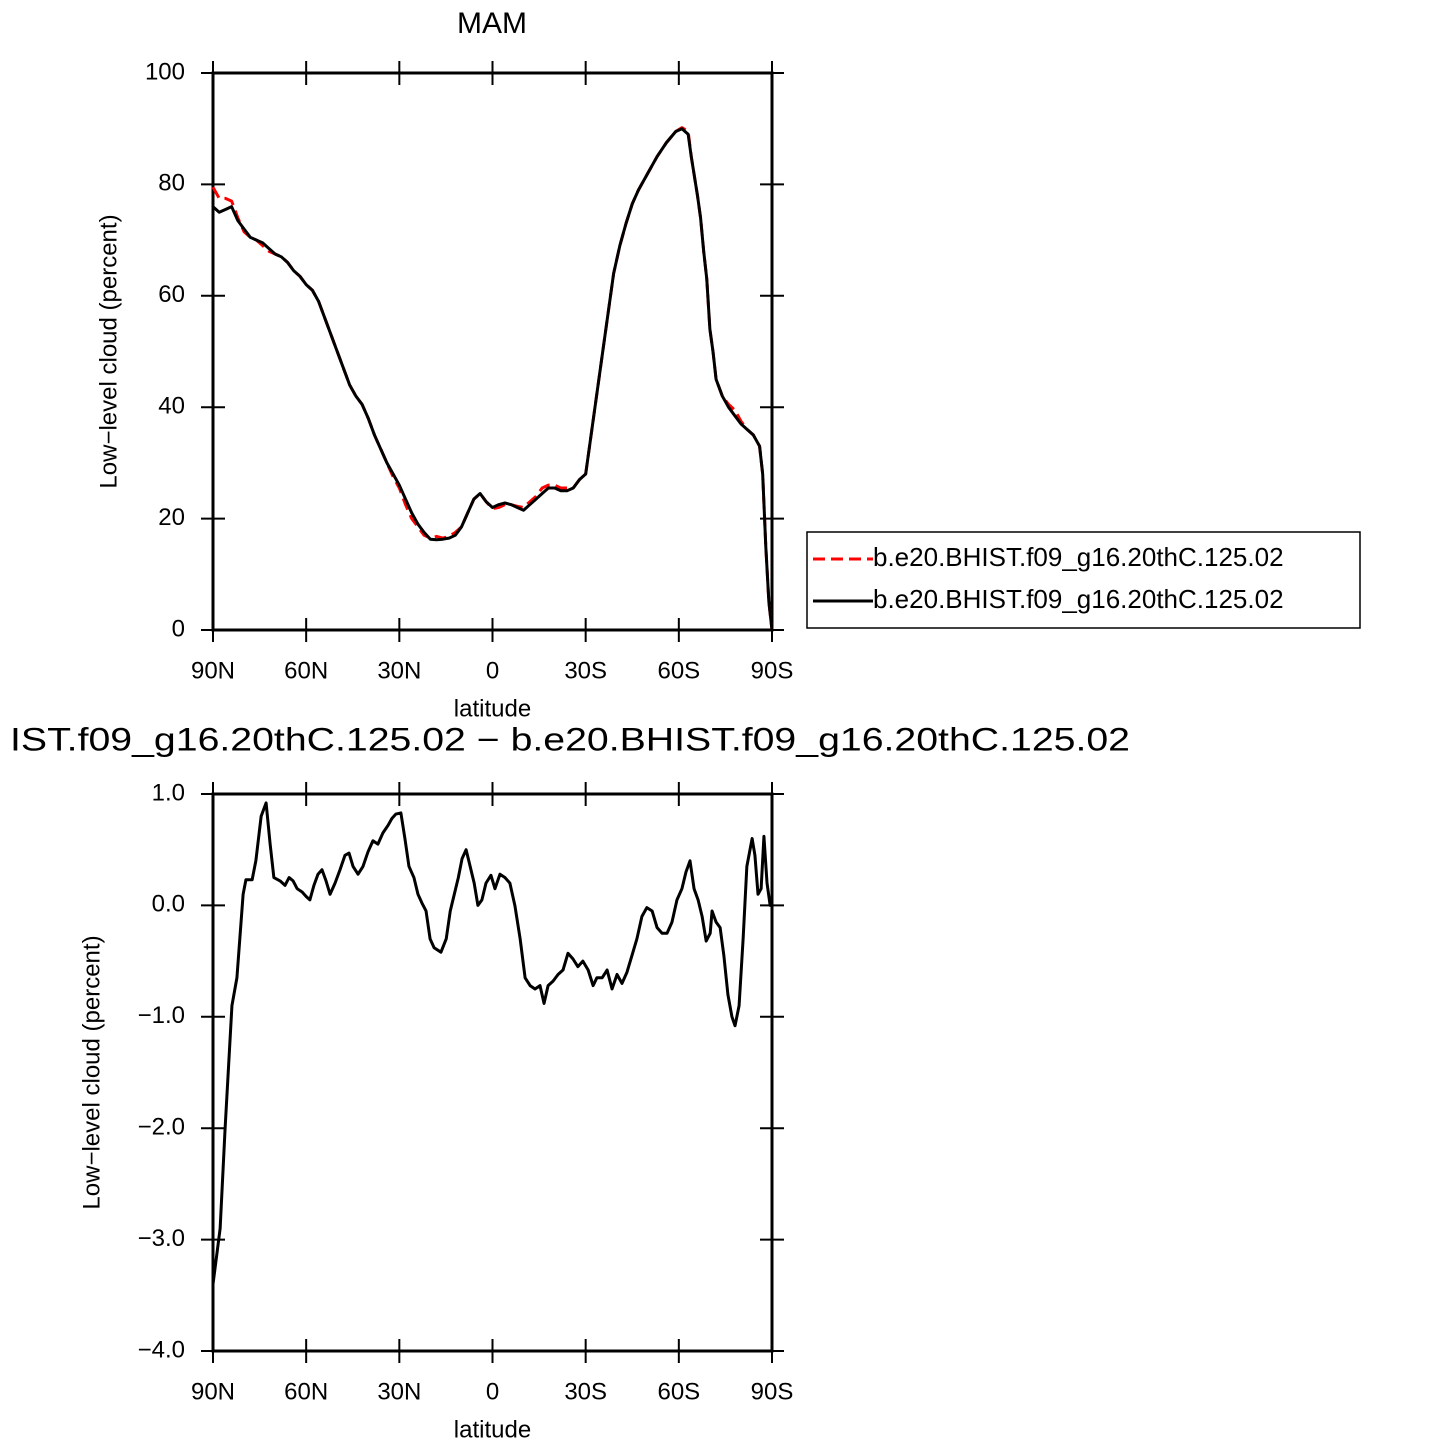 Image resolution: width=1455 pixels, height=1452 pixels. Describe the element at coordinates (178, 628) in the screenshot. I see `y-tick-label: 0` at that location.